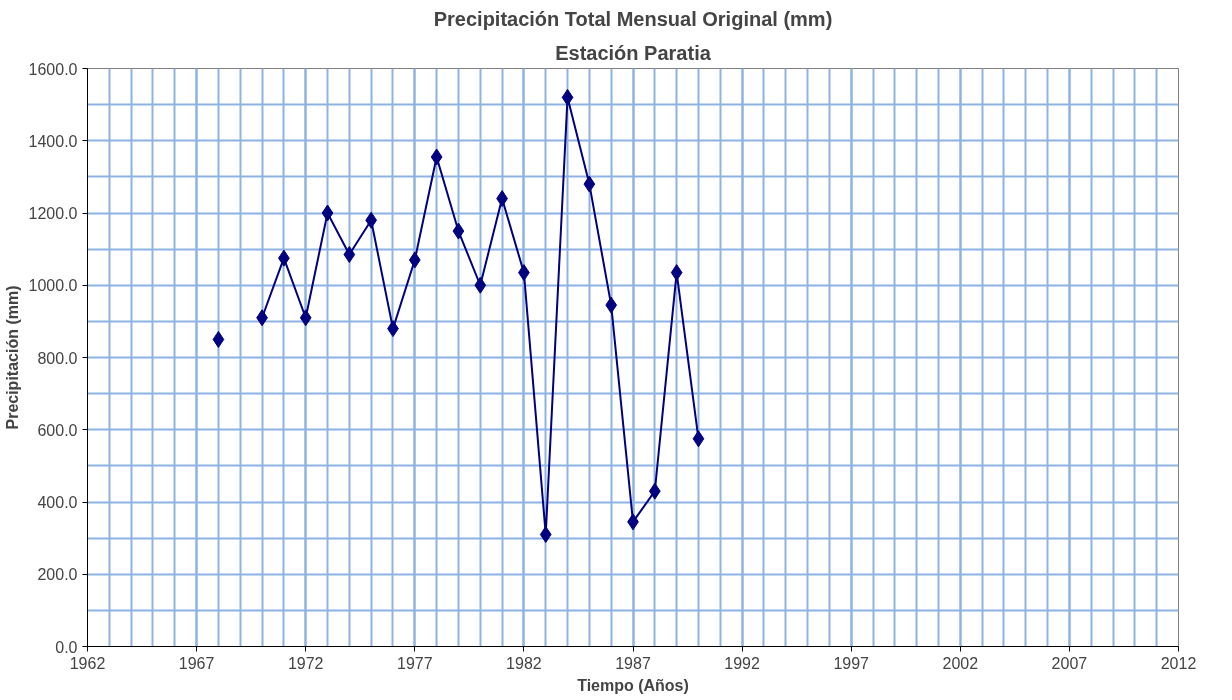 Image resolution: width=1232 pixels, height=700 pixels. Describe the element at coordinates (53, 286) in the screenshot. I see `y-tick-label: 1000.0` at that location.